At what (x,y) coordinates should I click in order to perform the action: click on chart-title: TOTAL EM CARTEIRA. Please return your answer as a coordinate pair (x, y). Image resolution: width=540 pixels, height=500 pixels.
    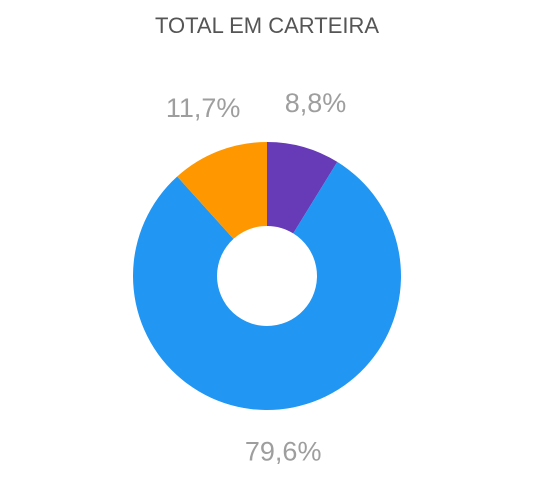
    Looking at the image, I should click on (267, 25).